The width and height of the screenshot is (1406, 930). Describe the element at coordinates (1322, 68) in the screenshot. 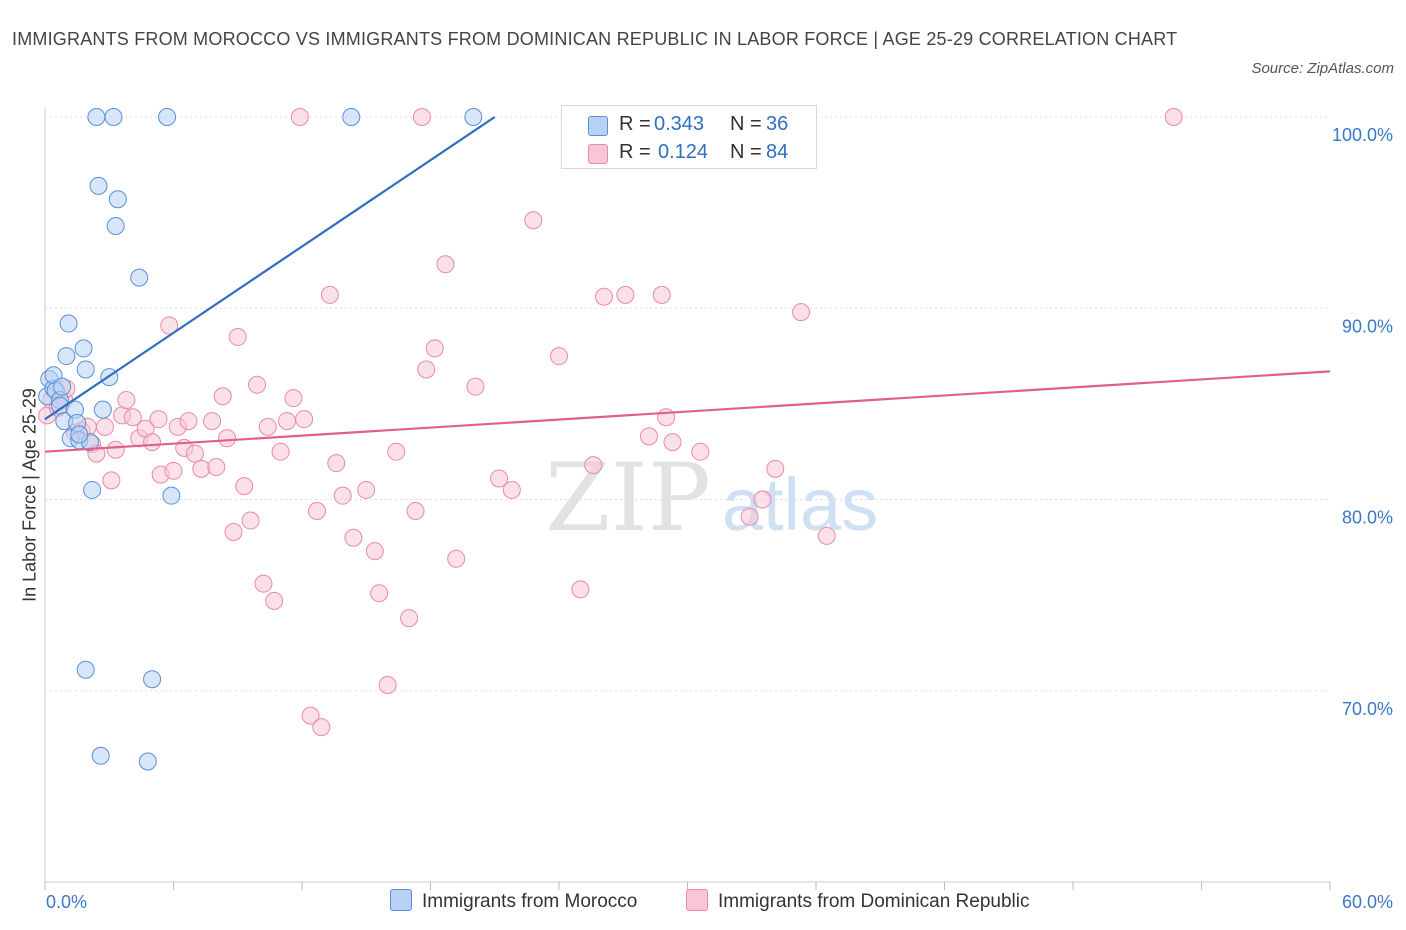

I see `chart-source: Source: ZipAtlas.com` at that location.